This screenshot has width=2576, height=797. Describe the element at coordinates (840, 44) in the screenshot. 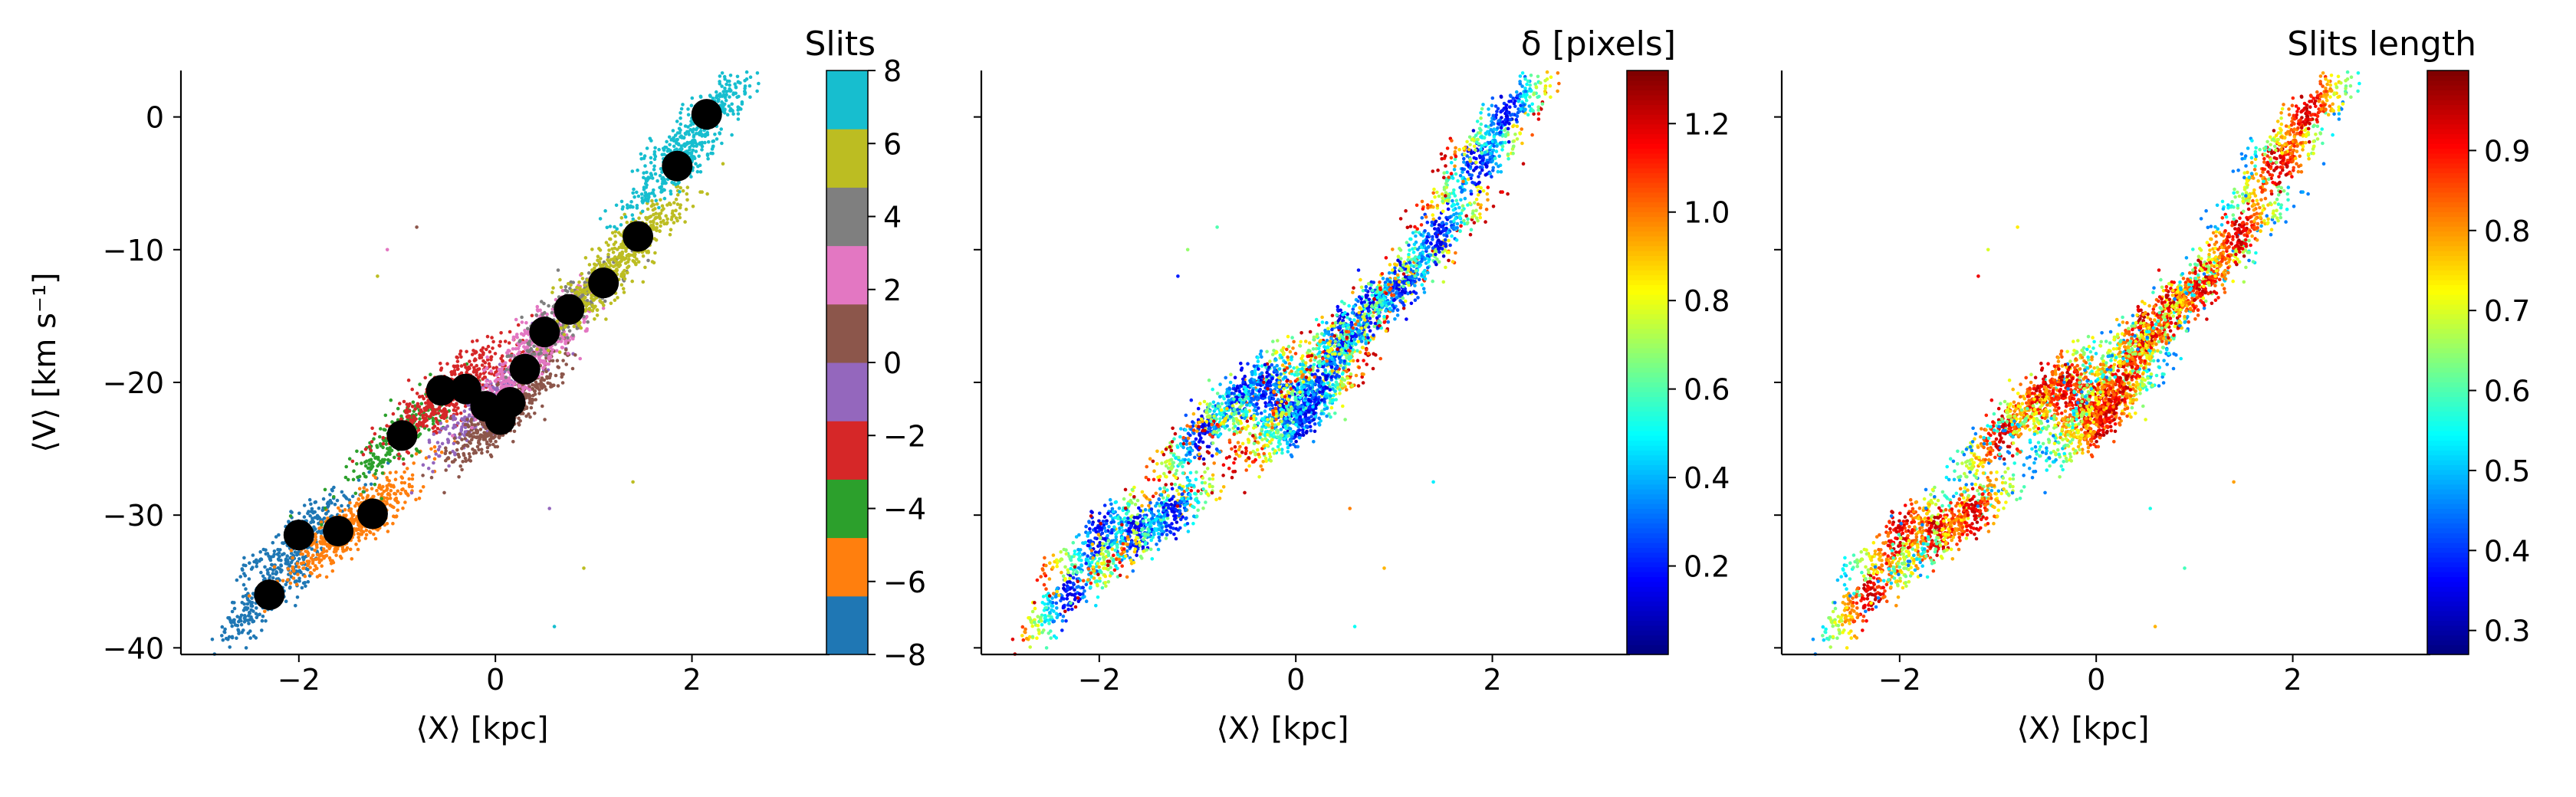

I see `colorbar-label: Slits` at that location.